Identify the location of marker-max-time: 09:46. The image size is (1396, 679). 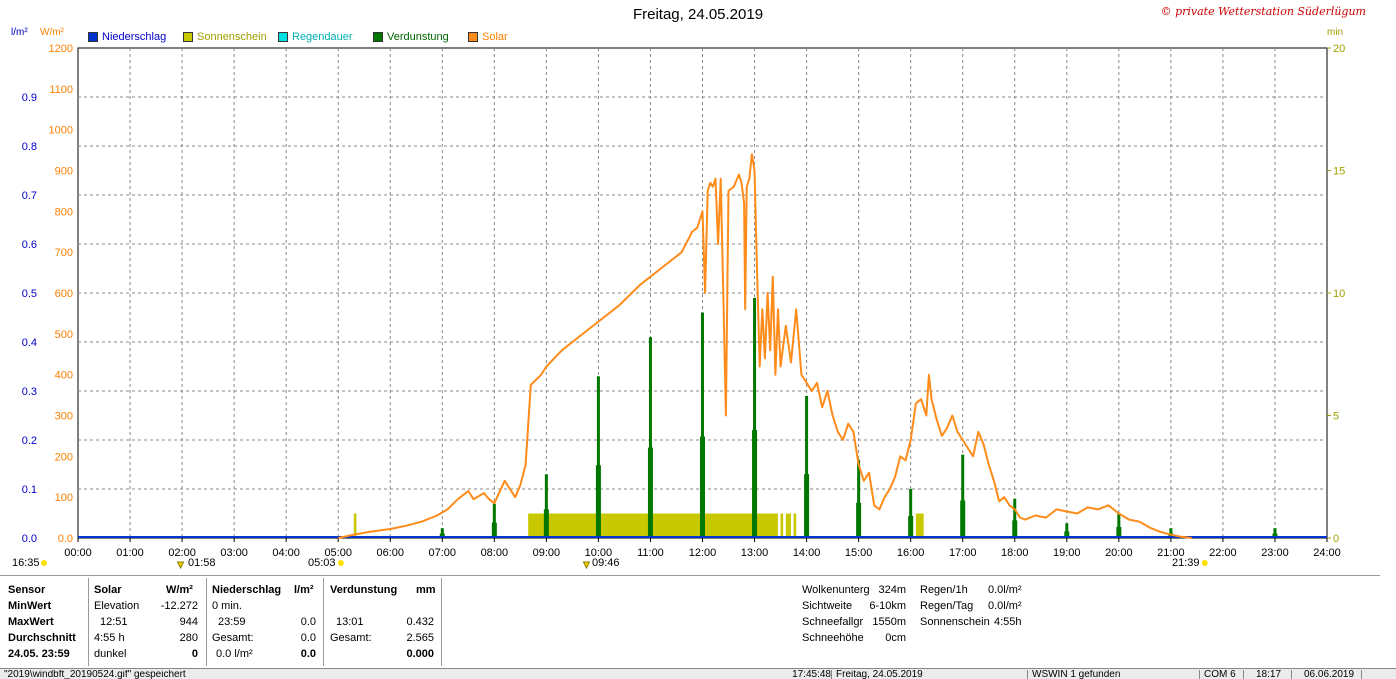
(606, 563).